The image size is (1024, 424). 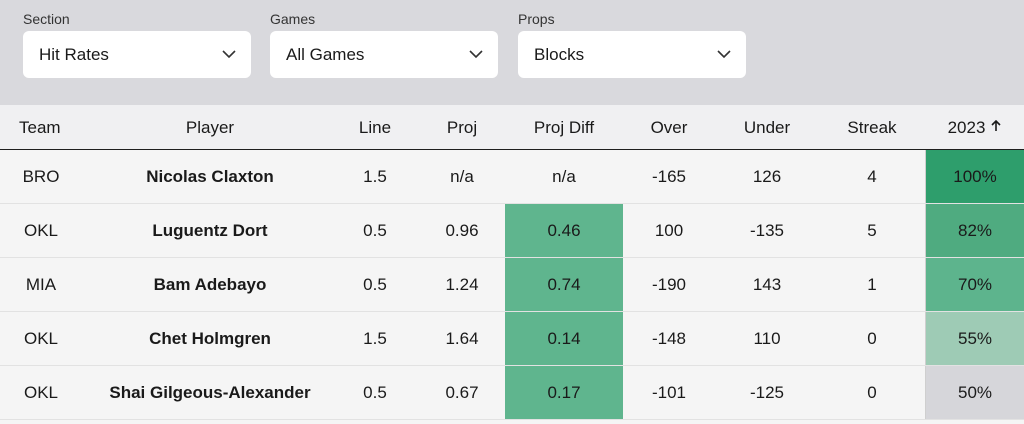 What do you see at coordinates (462, 176) in the screenshot?
I see `proj-cell: n/a` at bounding box center [462, 176].